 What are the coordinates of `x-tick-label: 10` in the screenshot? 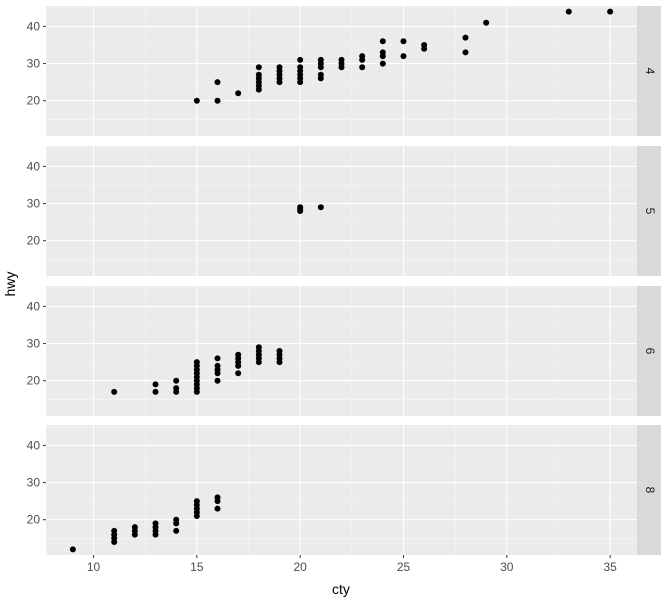 It's located at (94, 567).